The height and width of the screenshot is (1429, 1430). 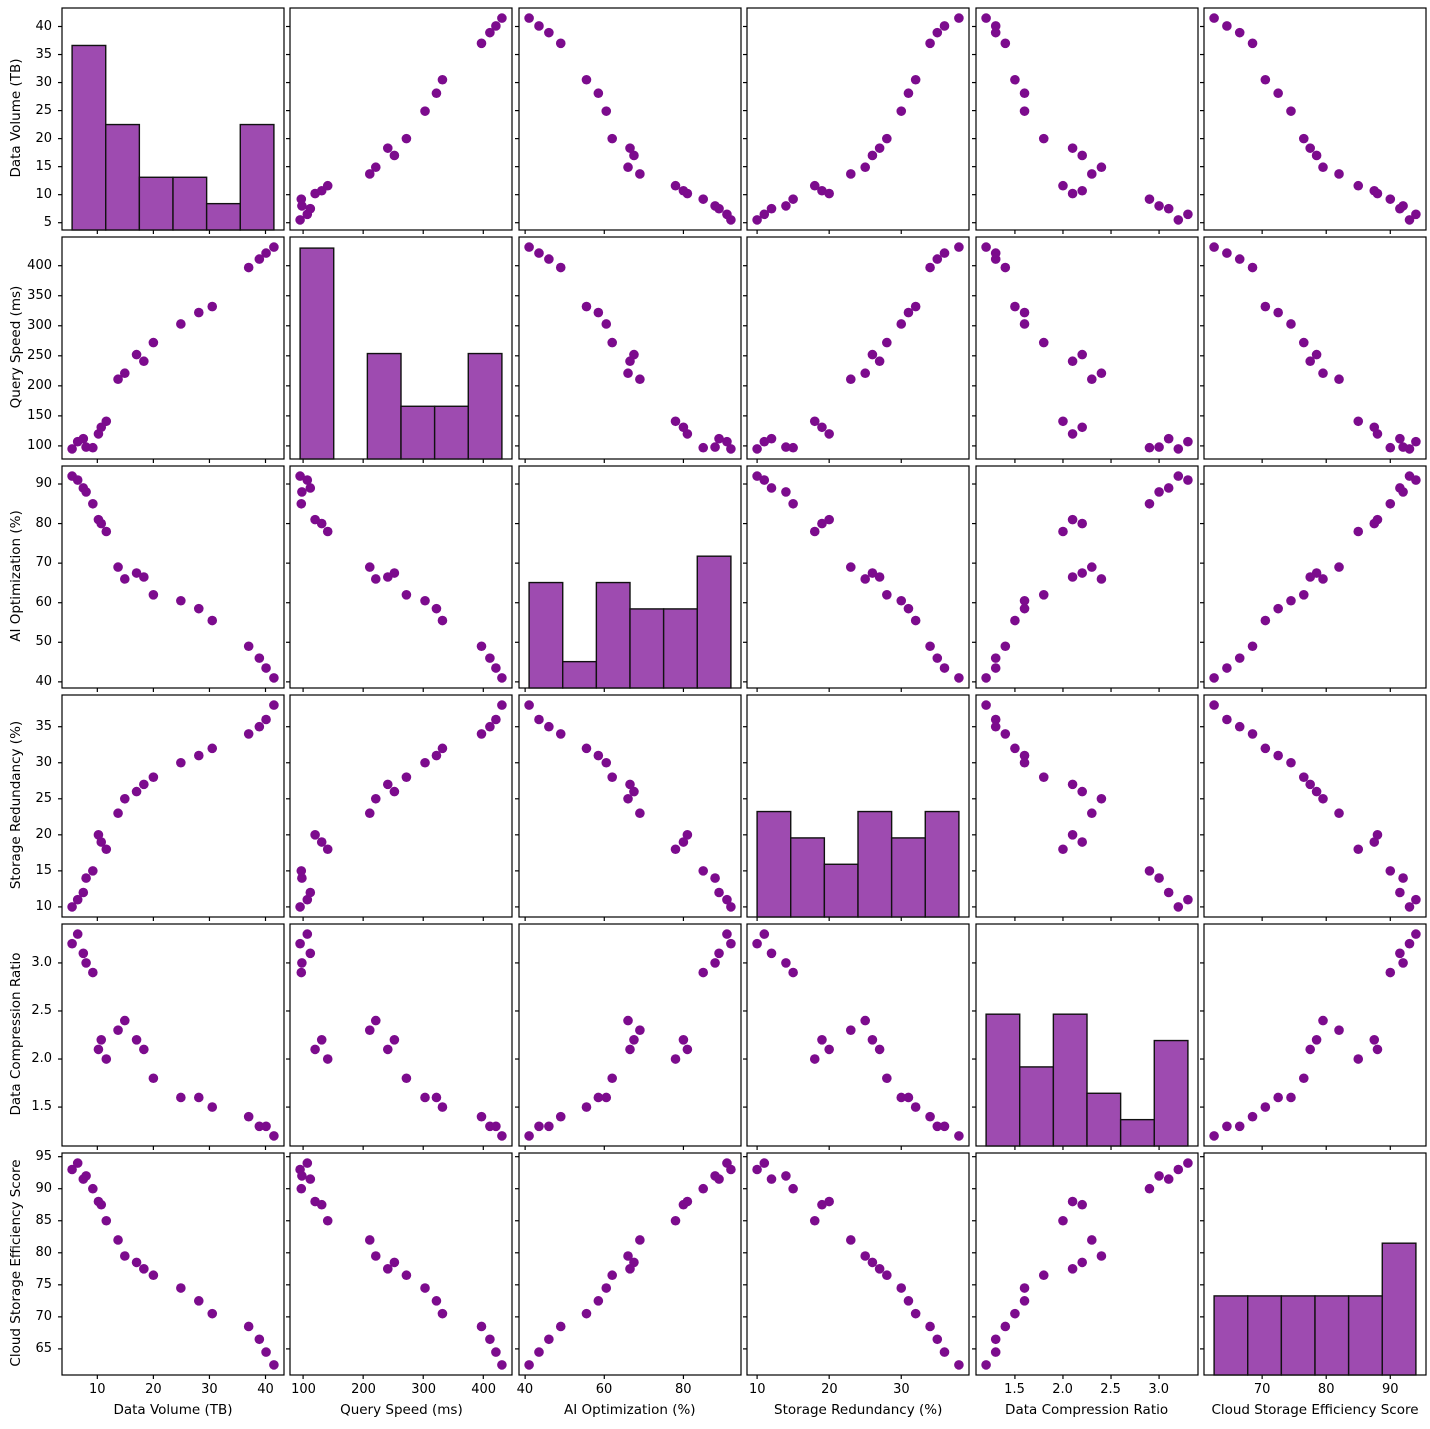 What do you see at coordinates (43, 563) in the screenshot?
I see `y-tick-label-ai_optimization: 70` at bounding box center [43, 563].